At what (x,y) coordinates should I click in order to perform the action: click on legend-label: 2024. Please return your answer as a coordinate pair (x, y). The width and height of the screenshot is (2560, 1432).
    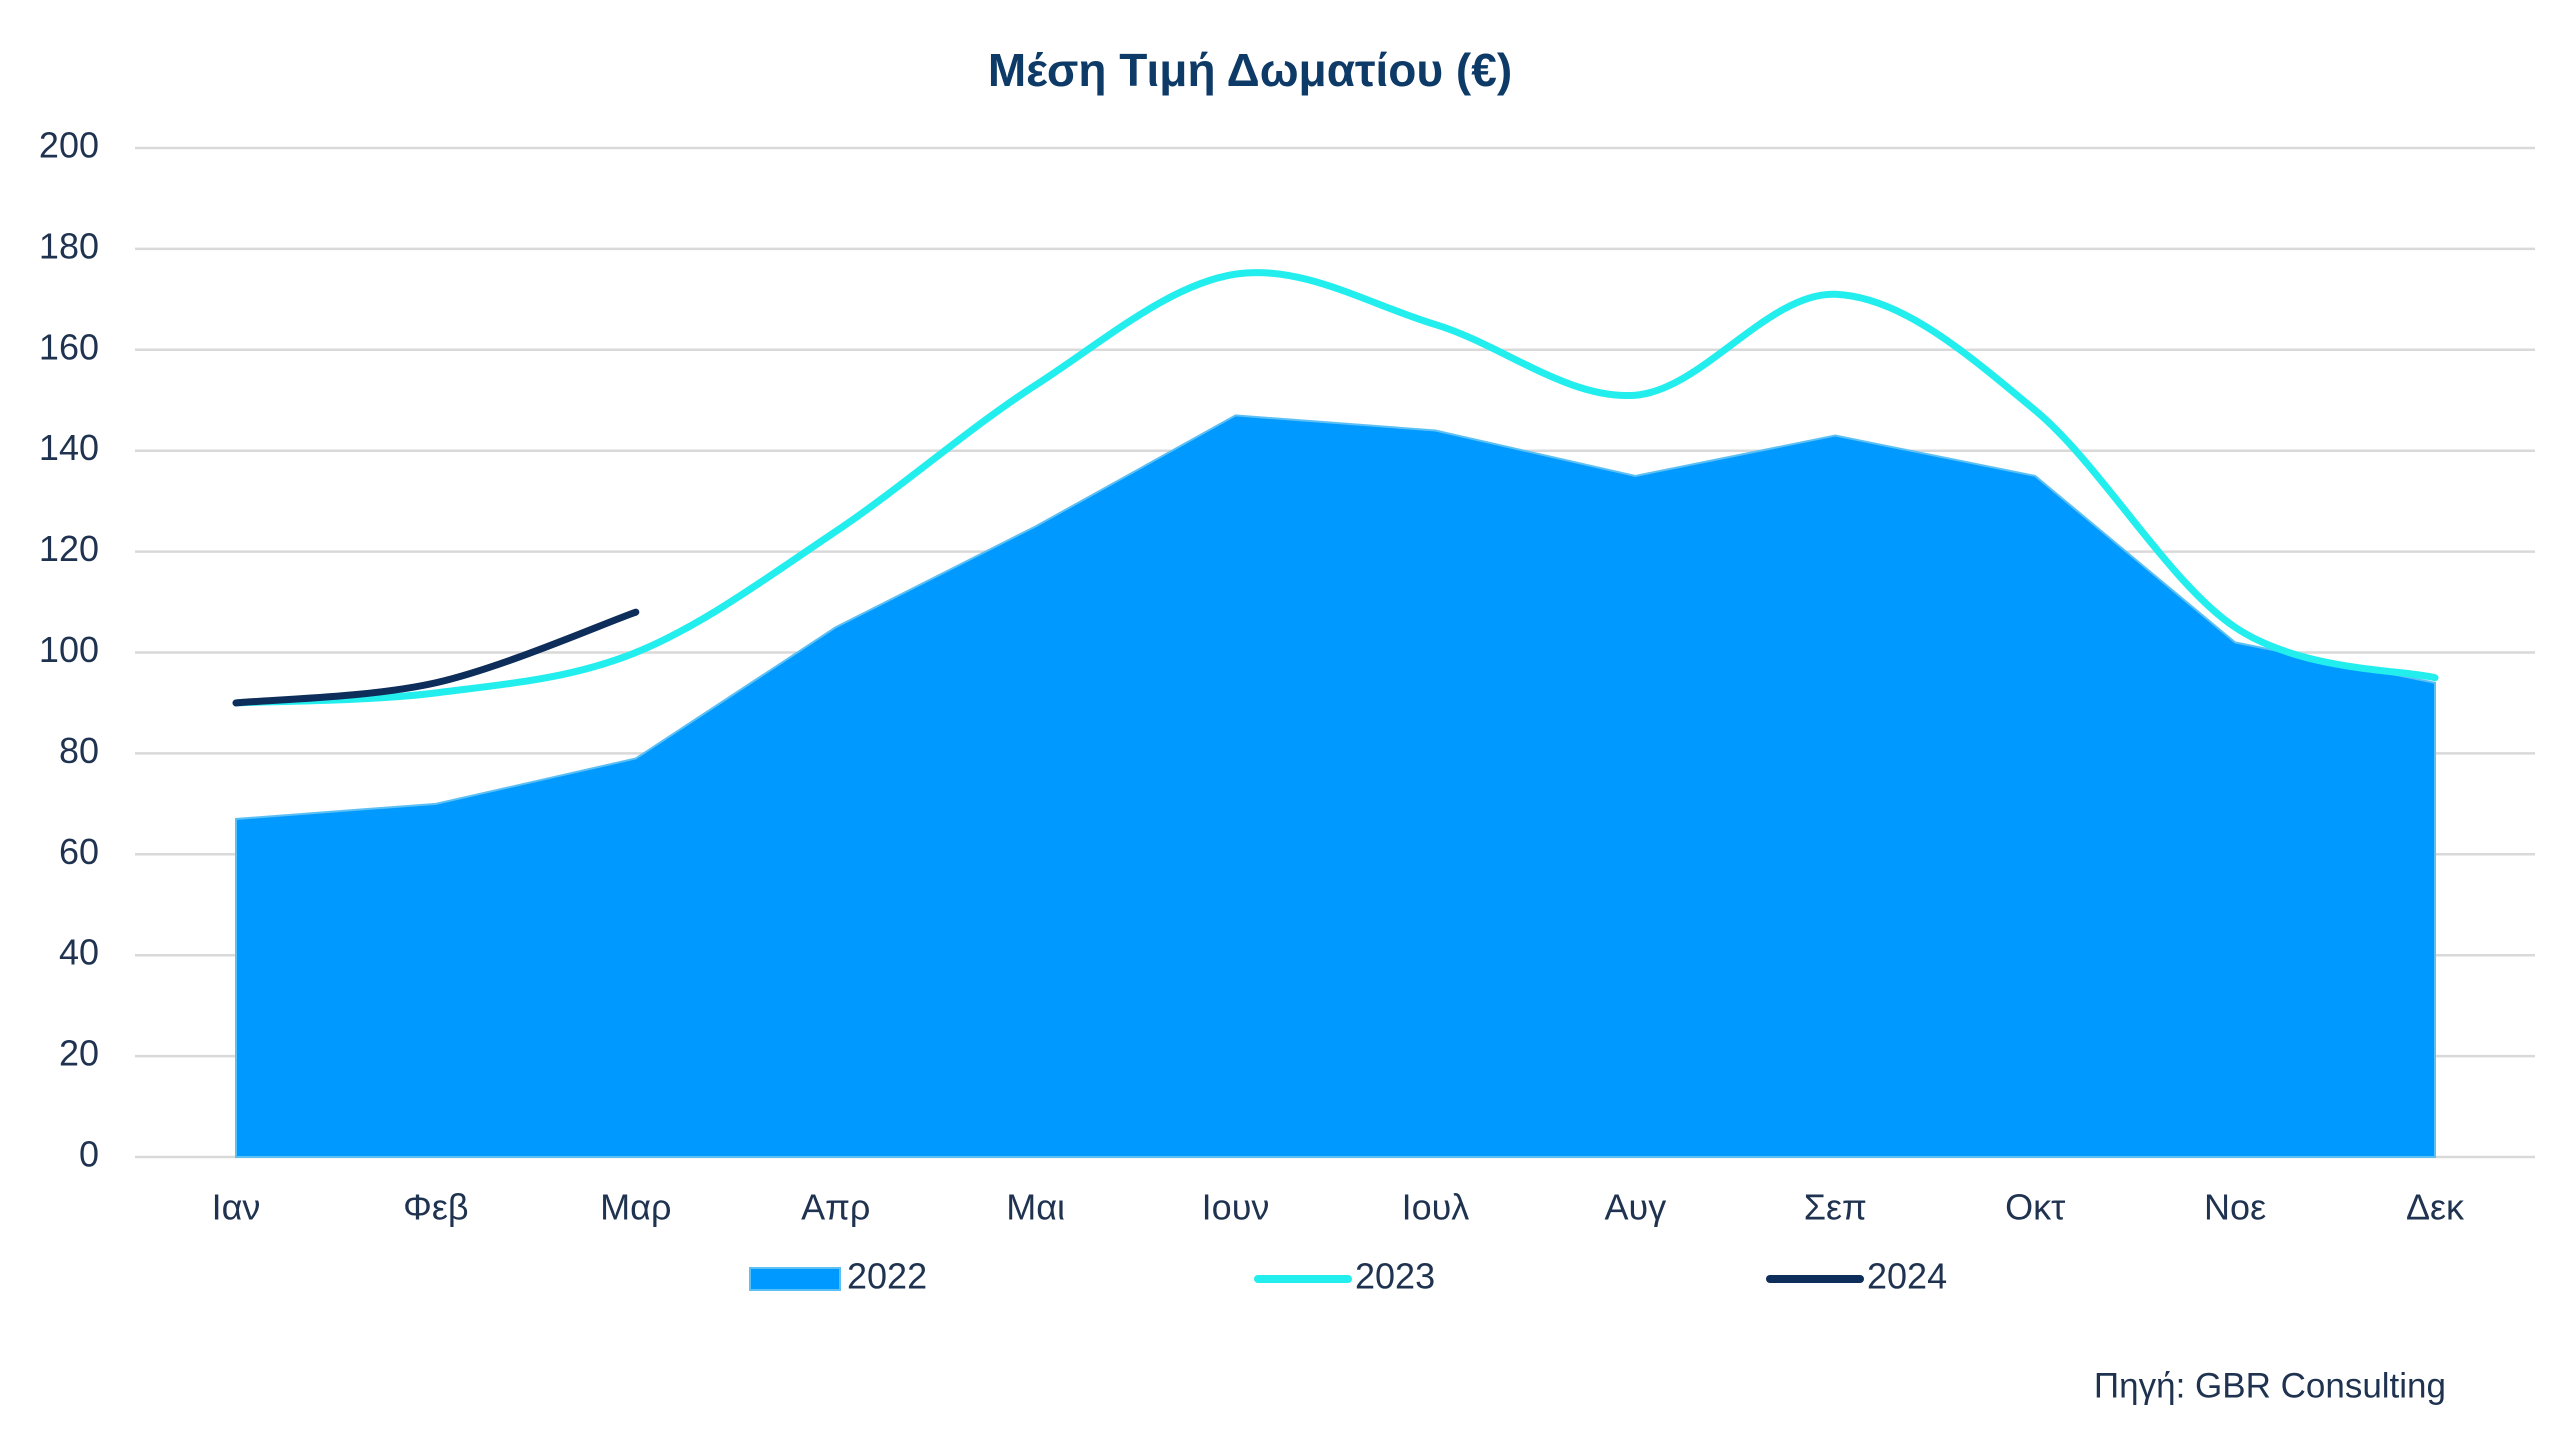
    Looking at the image, I should click on (1907, 1276).